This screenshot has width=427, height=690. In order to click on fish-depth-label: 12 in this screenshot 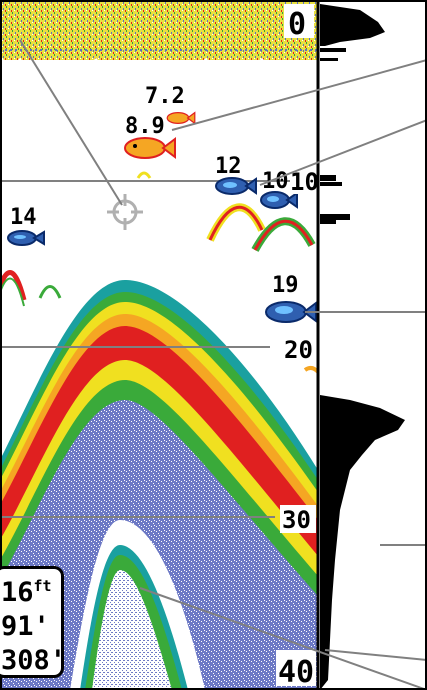, I will do `click(228, 166)`.